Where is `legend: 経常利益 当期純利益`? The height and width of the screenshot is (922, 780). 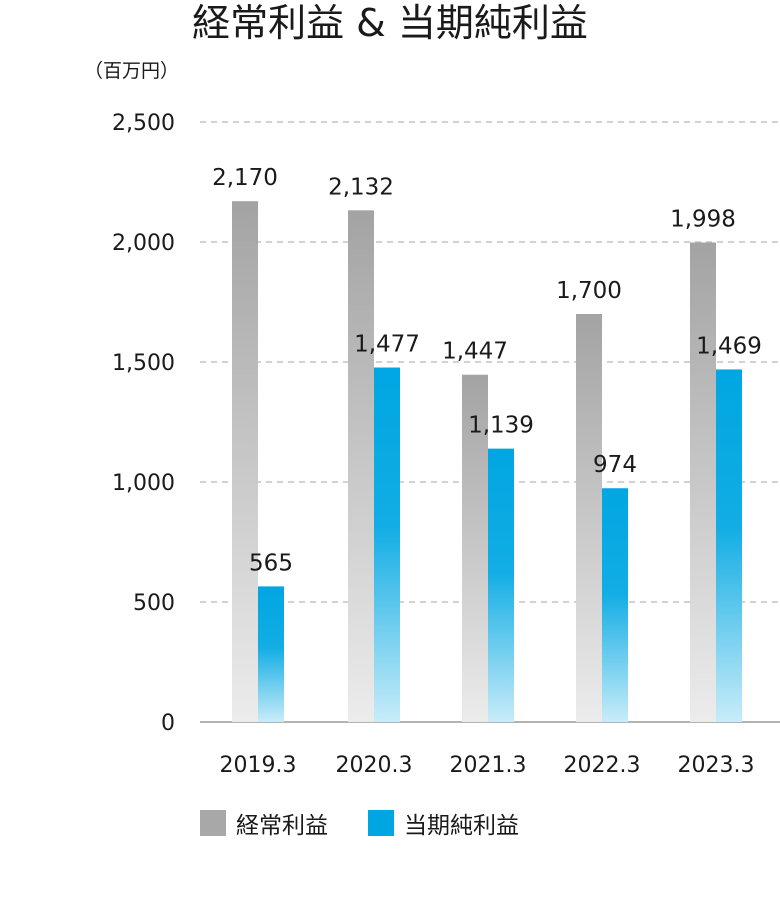
legend: 経常利益 当期純利益 is located at coordinates (379, 823).